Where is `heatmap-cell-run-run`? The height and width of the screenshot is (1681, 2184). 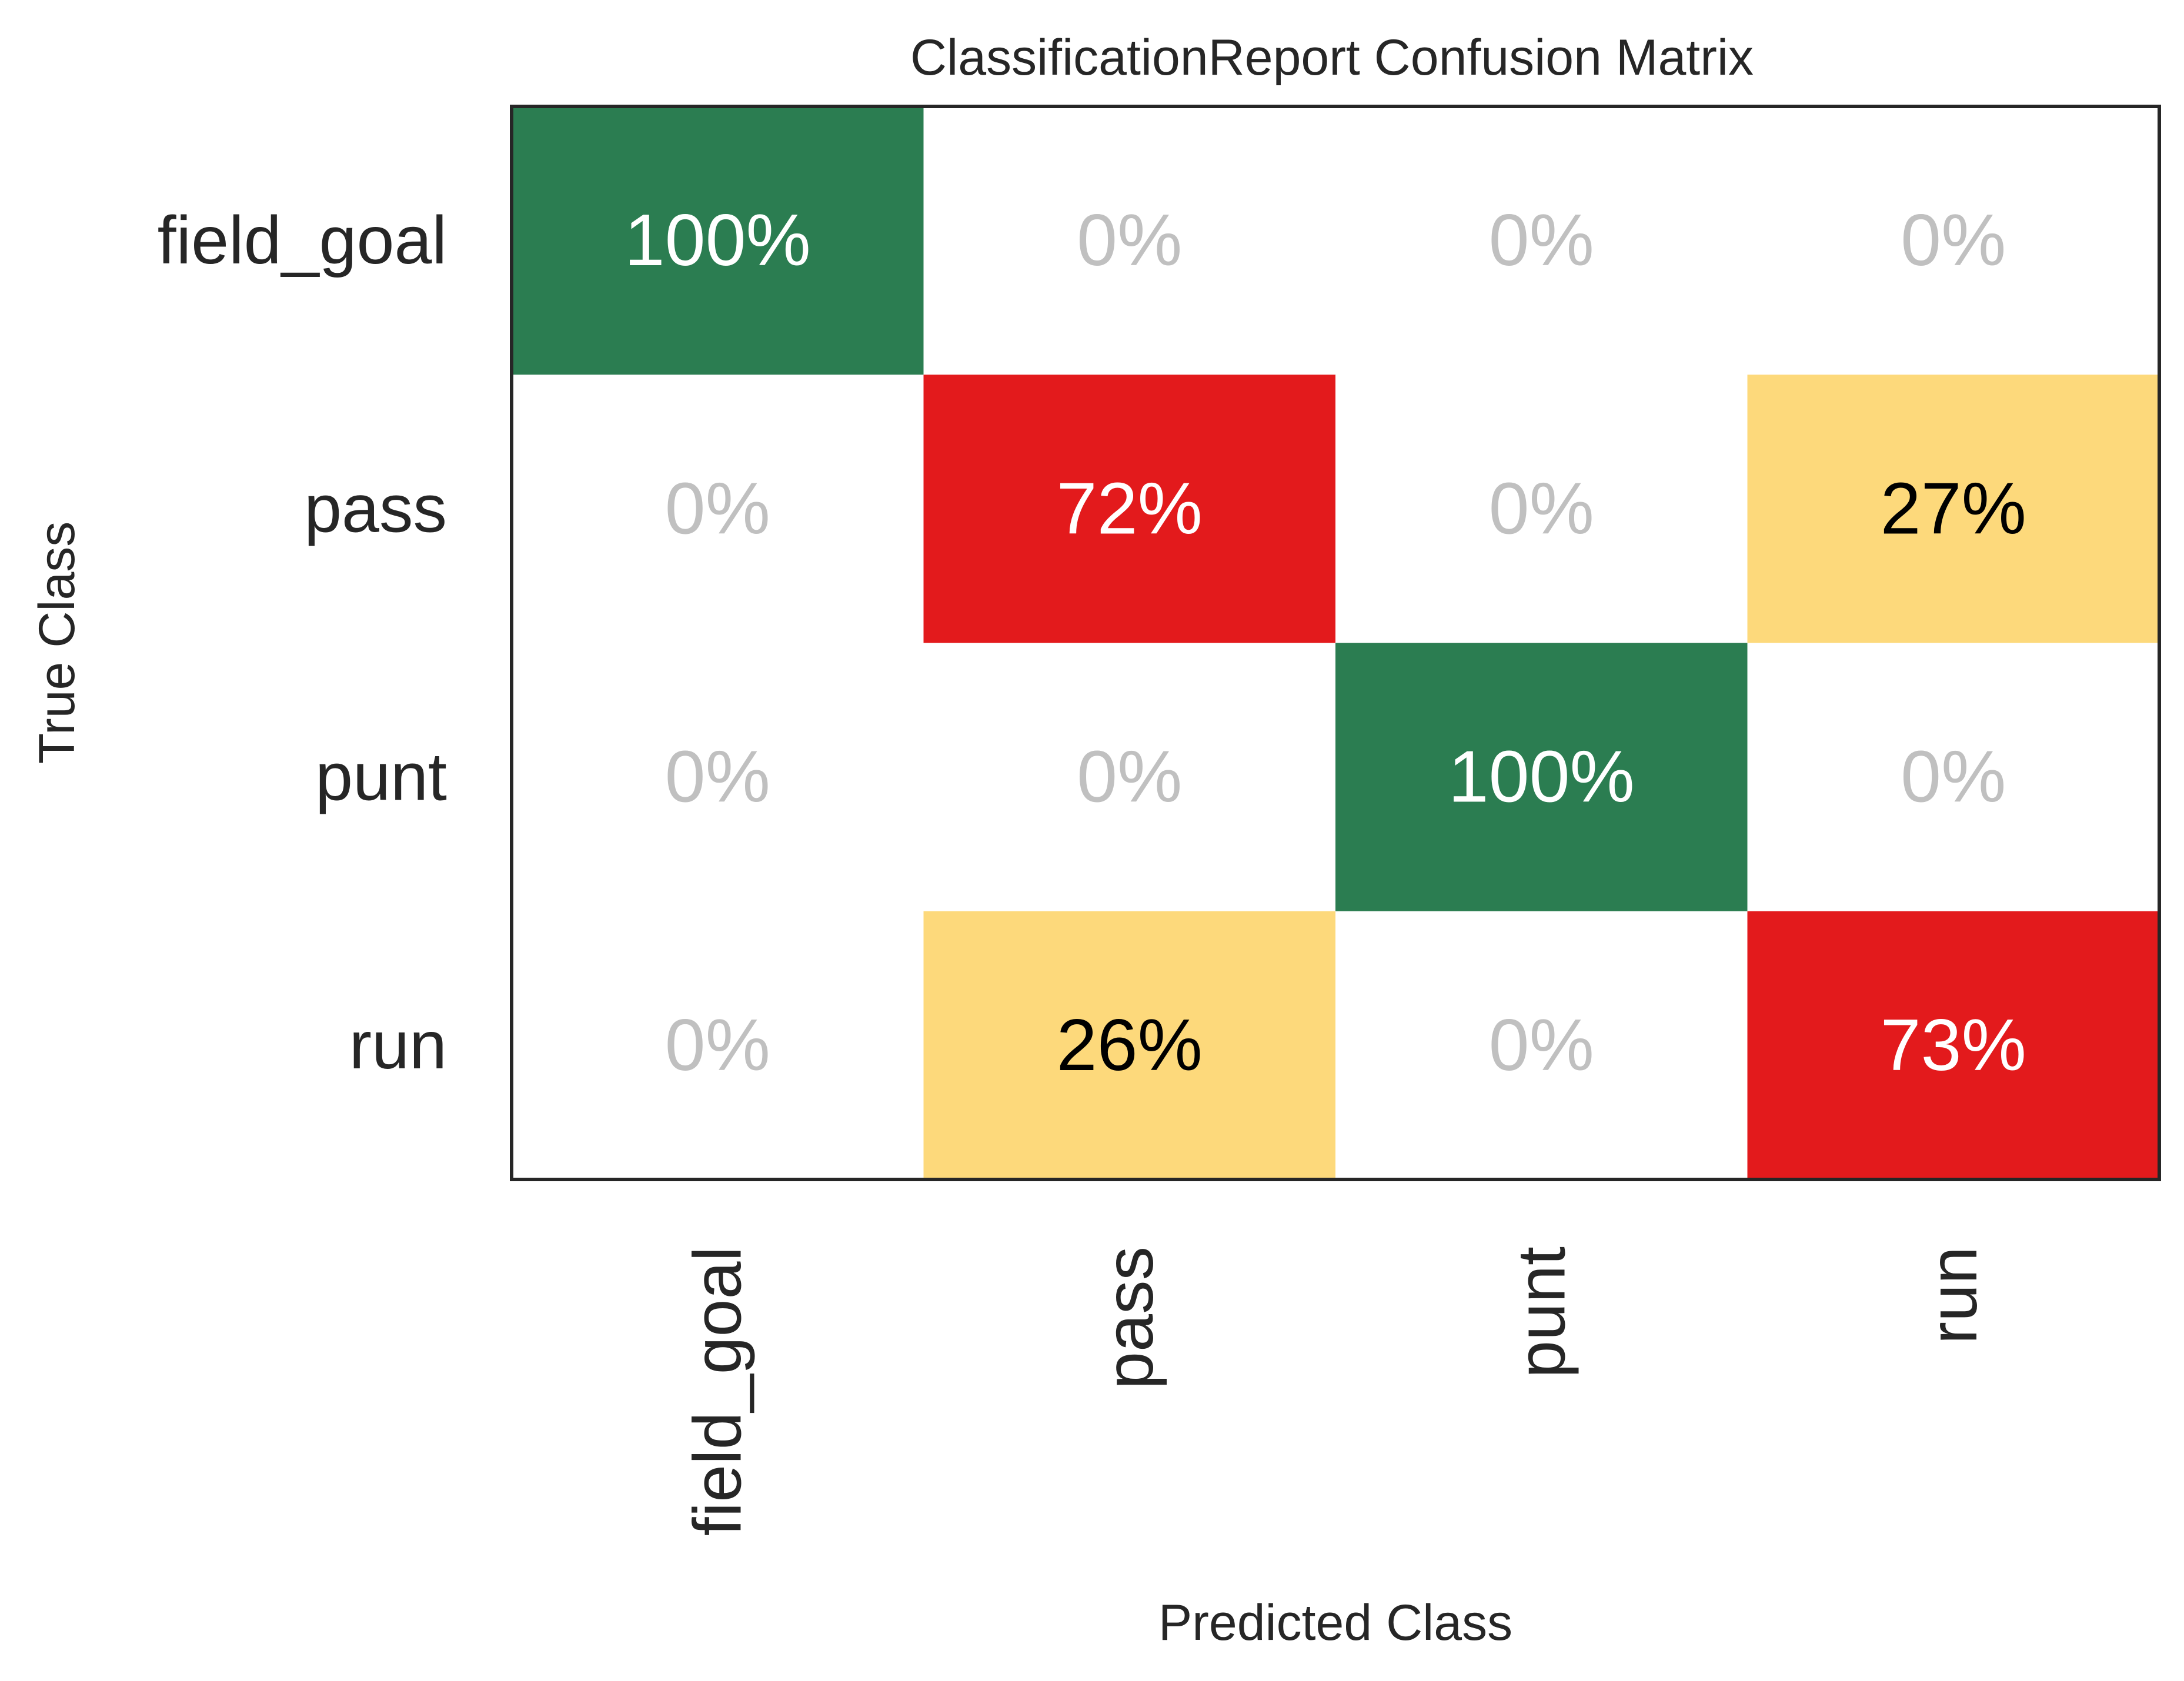 heatmap-cell-run-run is located at coordinates (1954, 1045).